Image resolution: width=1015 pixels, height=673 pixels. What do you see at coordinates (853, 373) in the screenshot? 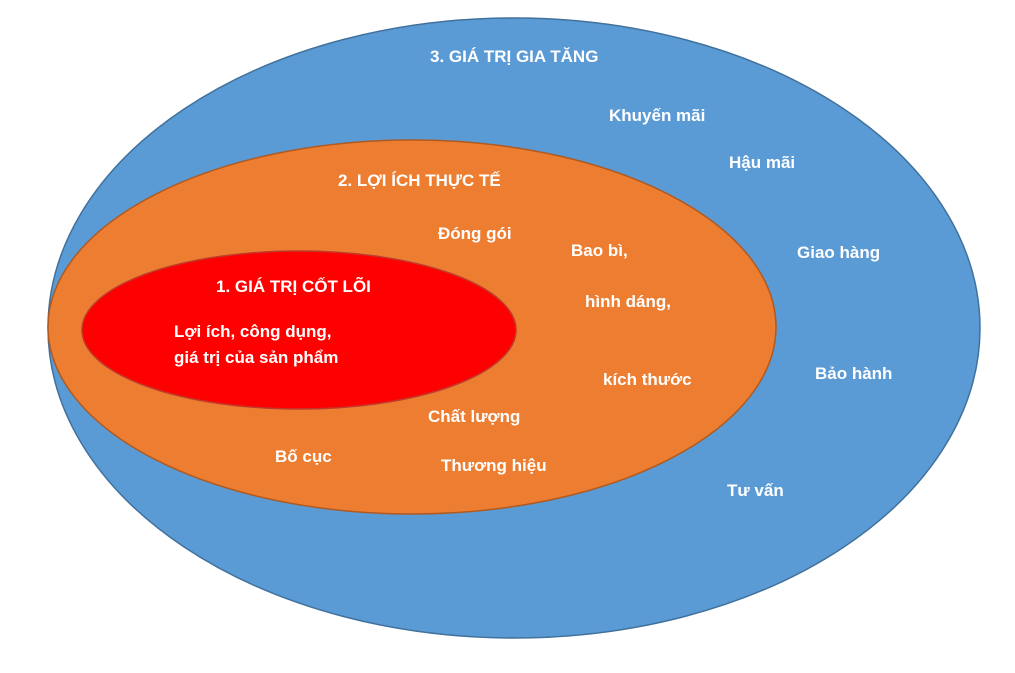
I see `value-added-item: Bảo hành` at bounding box center [853, 373].